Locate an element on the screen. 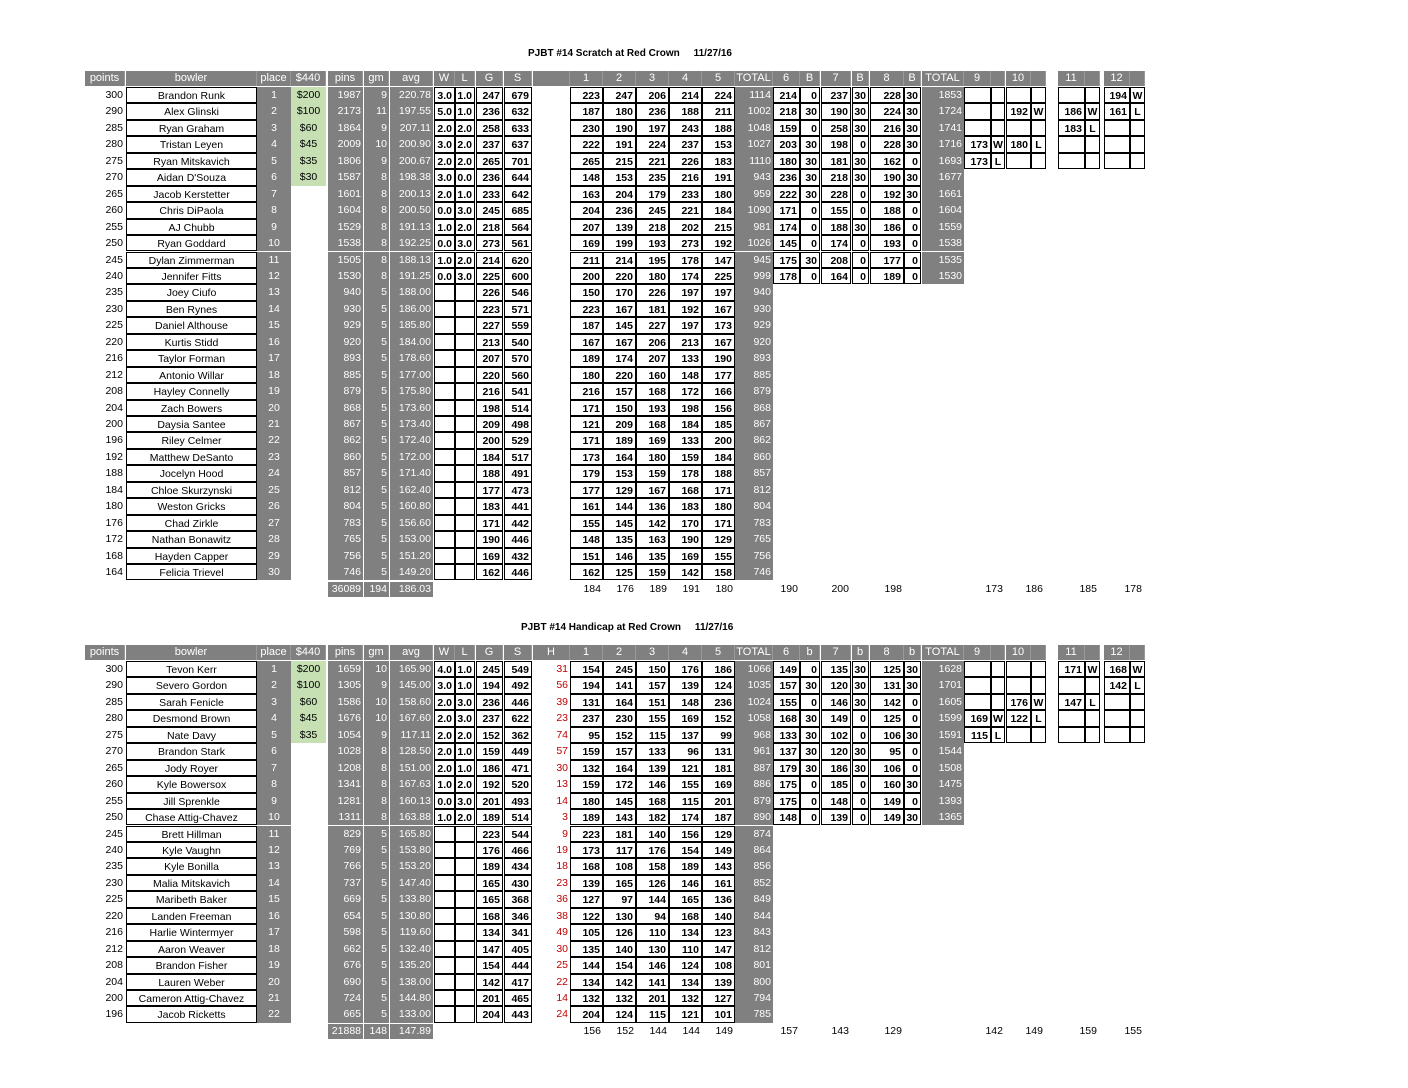 The height and width of the screenshot is (1088, 1408). handicap-cell is located at coordinates (551, 177).